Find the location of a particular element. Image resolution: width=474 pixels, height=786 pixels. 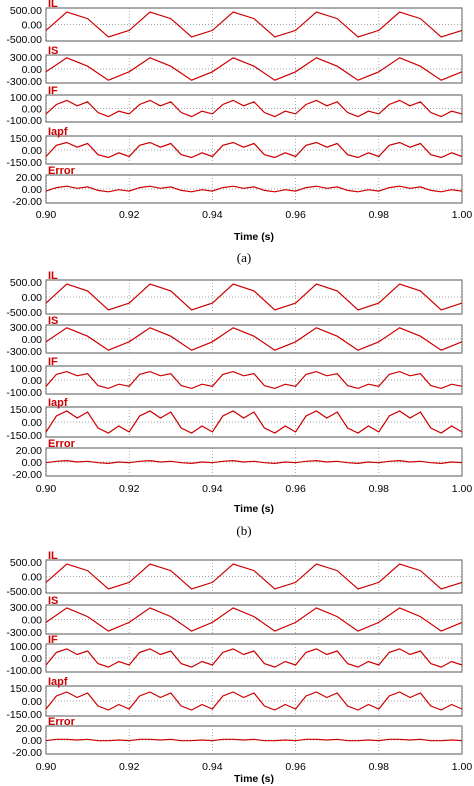

y-tick-label: -500.00 is located at coordinates (24, 592).